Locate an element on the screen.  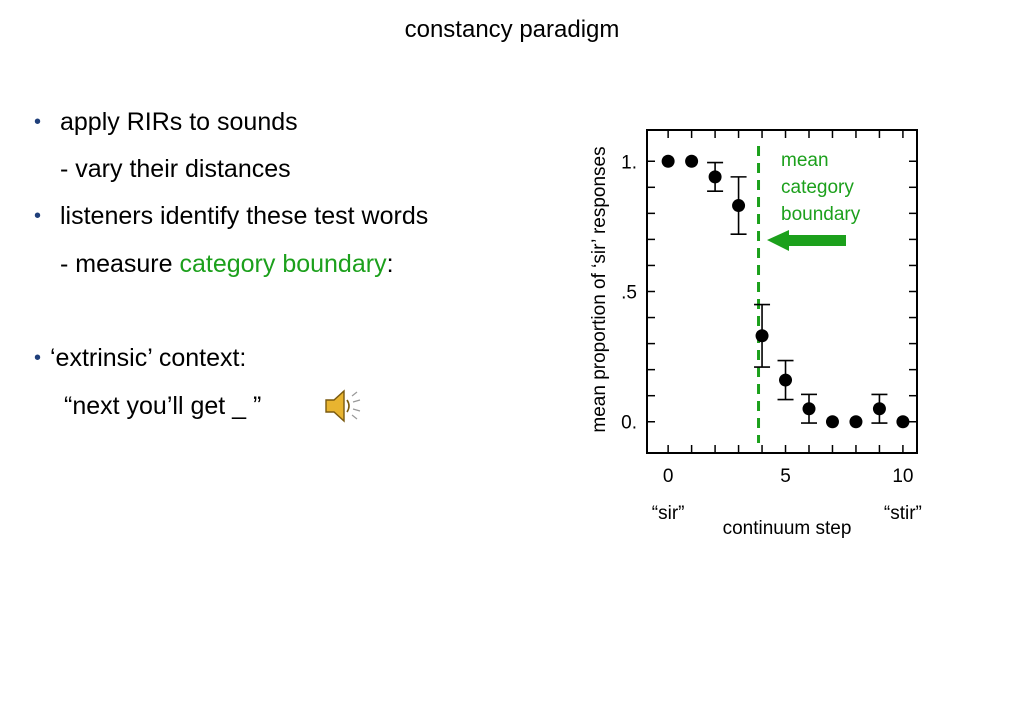
category-boundary-highlight: category boundary is located at coordinates (283, 264).